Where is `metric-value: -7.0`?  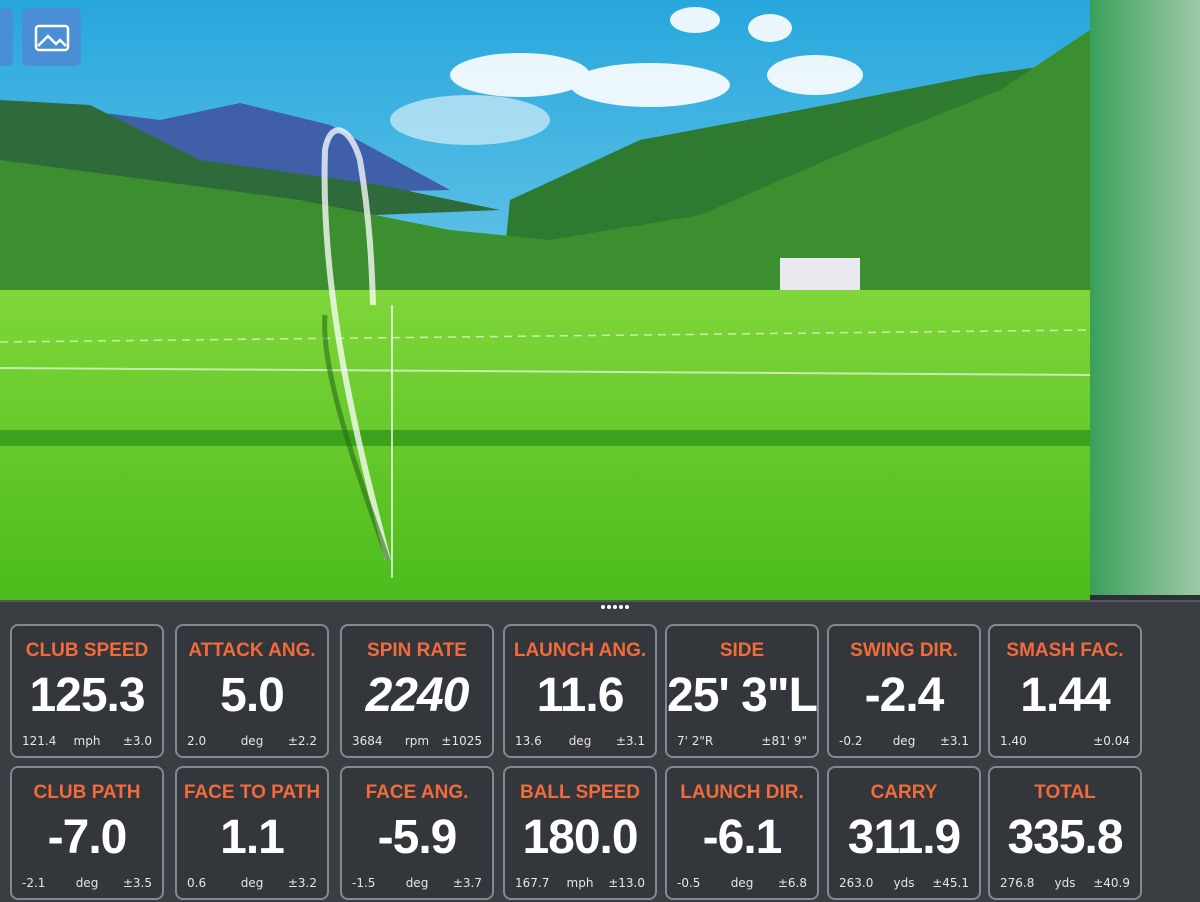 metric-value: -7.0 is located at coordinates (87, 837).